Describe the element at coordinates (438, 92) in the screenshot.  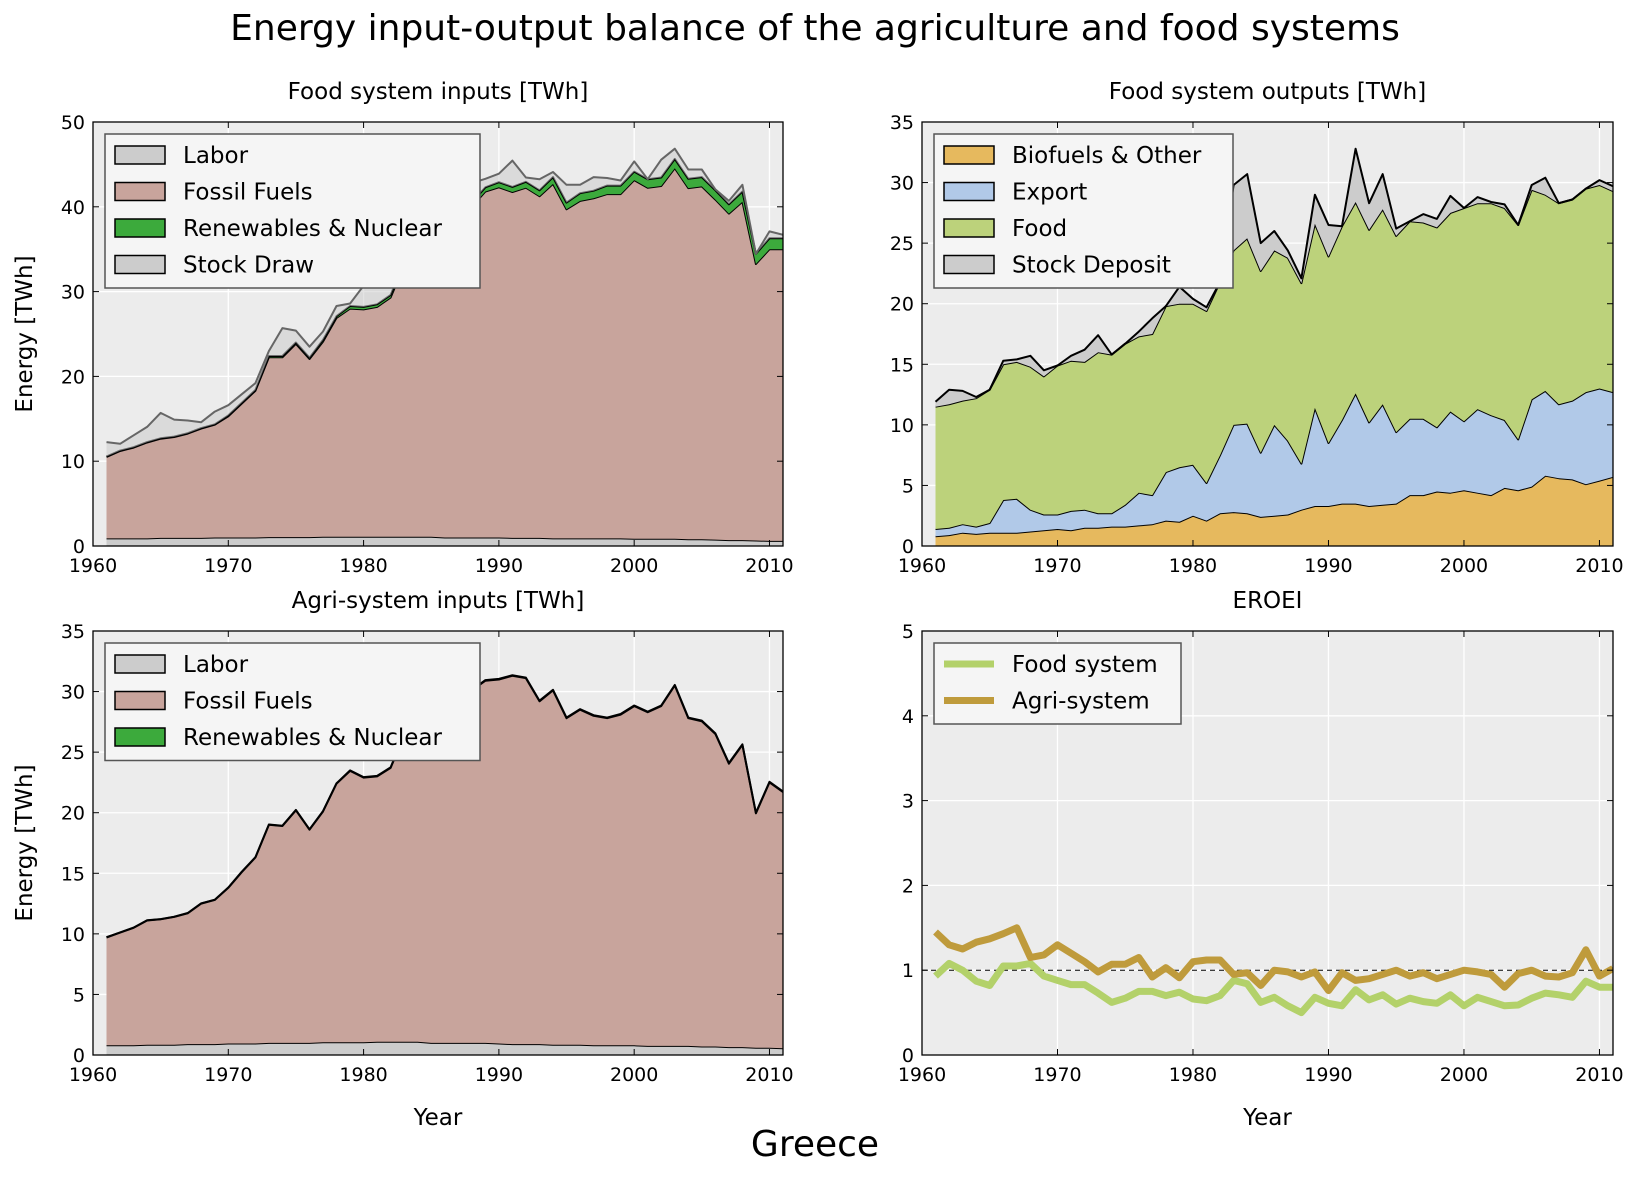
I see `chart-title: Food system inputs [TWh]` at that location.